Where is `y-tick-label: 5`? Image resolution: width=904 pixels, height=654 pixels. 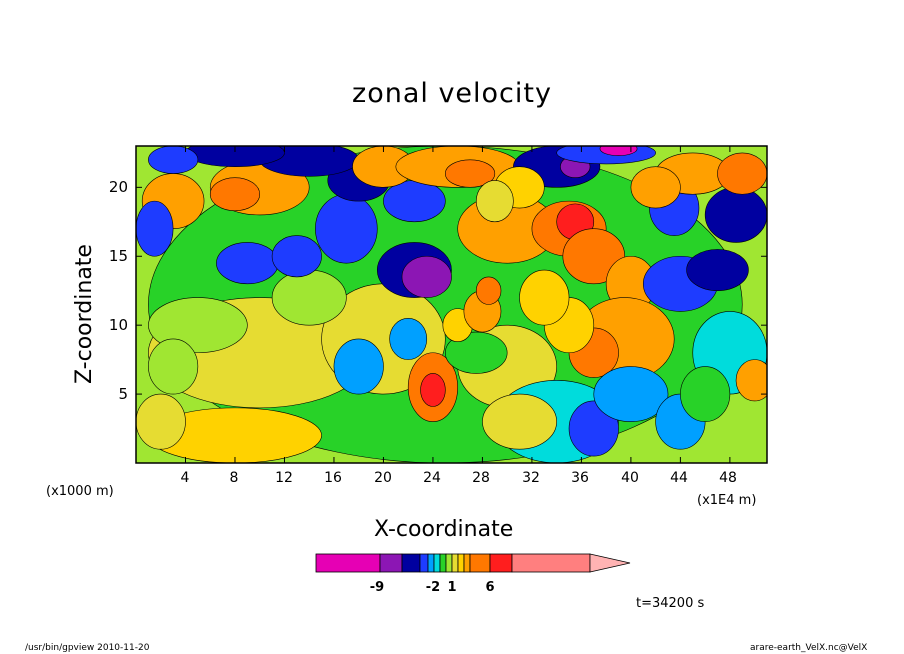
y-tick-label: 5 is located at coordinates (123, 394).